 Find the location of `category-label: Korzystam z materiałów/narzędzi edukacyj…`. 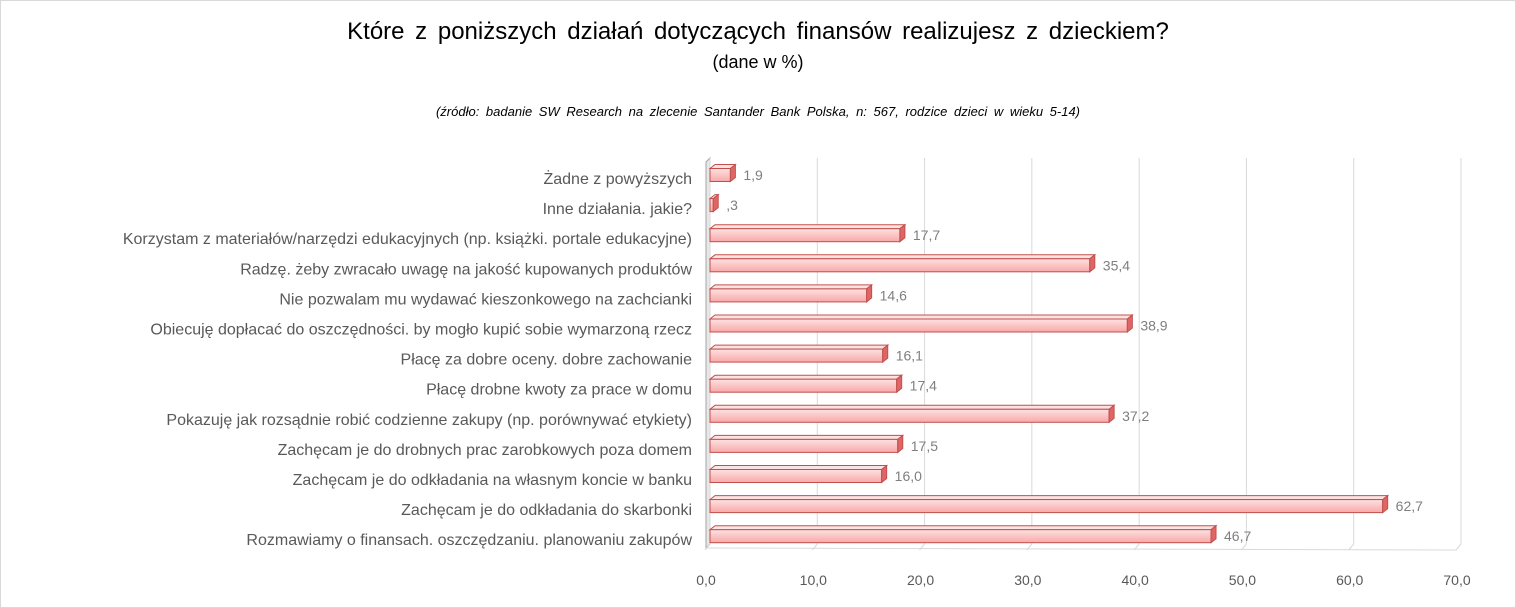

category-label: Korzystam z materiałów/narzędzi edukacyj… is located at coordinates (407, 239).